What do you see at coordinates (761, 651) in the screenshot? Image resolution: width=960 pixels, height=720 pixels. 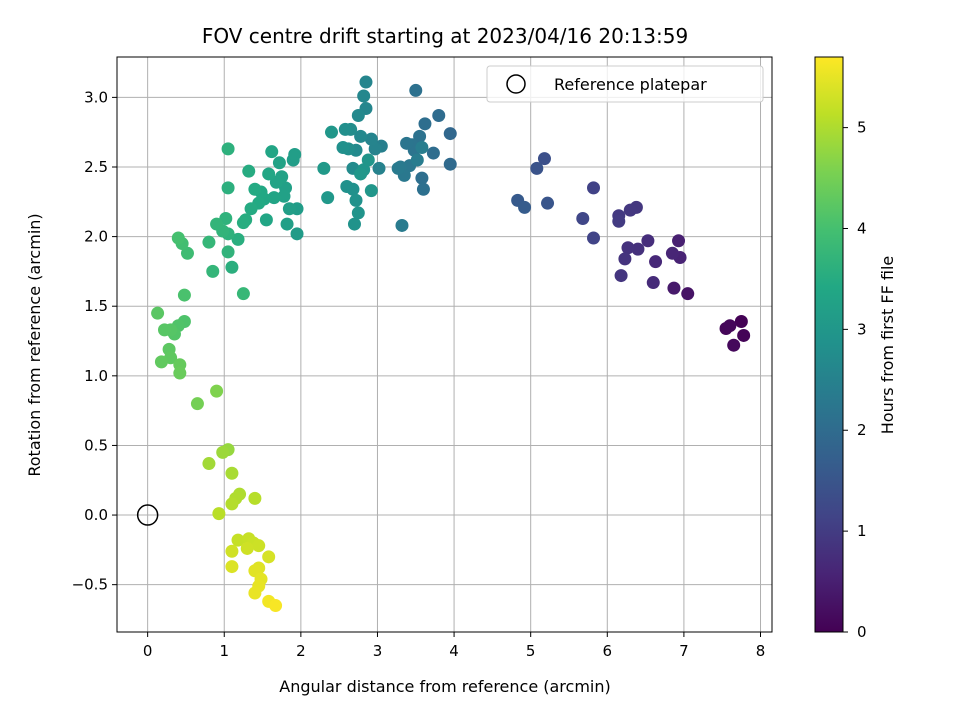 I see `x-tick-label: 8` at bounding box center [761, 651].